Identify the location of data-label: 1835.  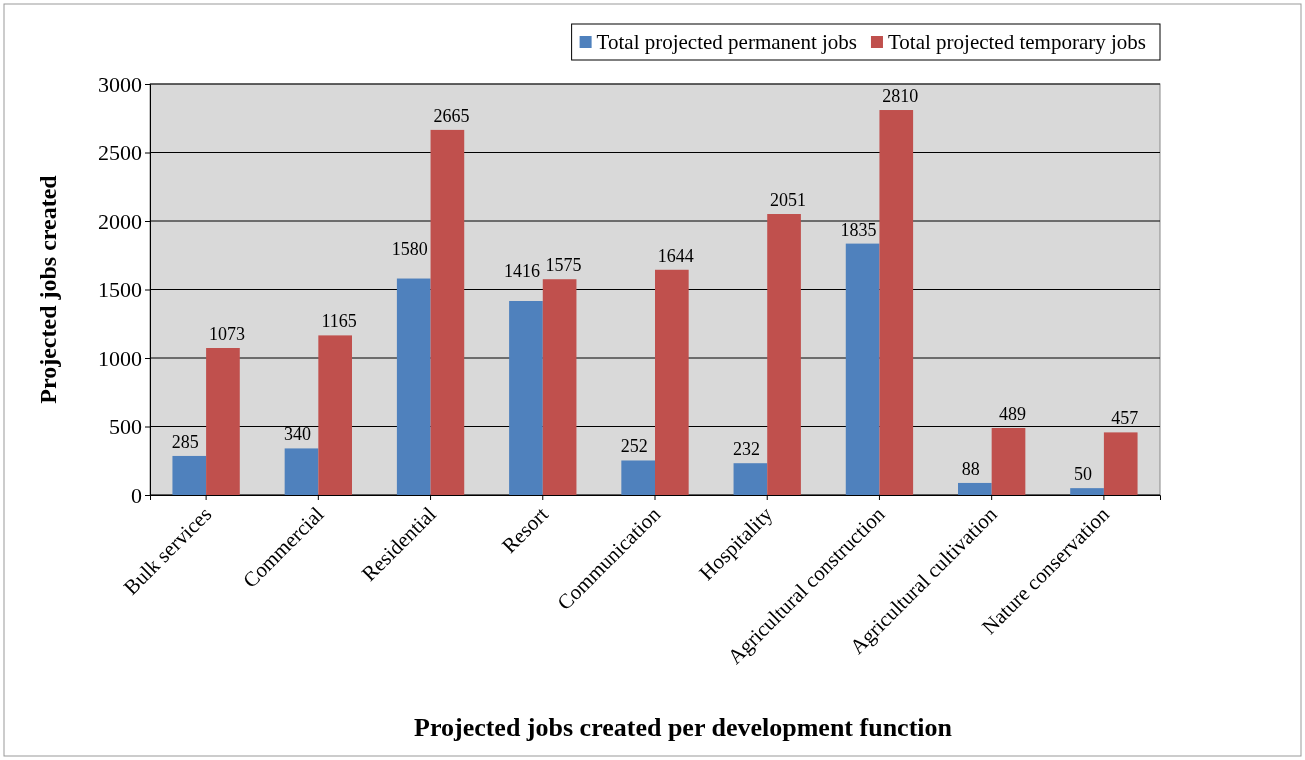
(858, 229).